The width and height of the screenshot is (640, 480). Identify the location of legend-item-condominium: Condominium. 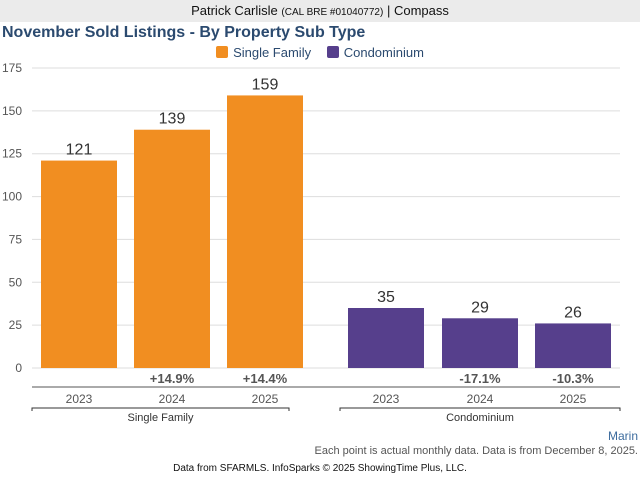
(375, 52).